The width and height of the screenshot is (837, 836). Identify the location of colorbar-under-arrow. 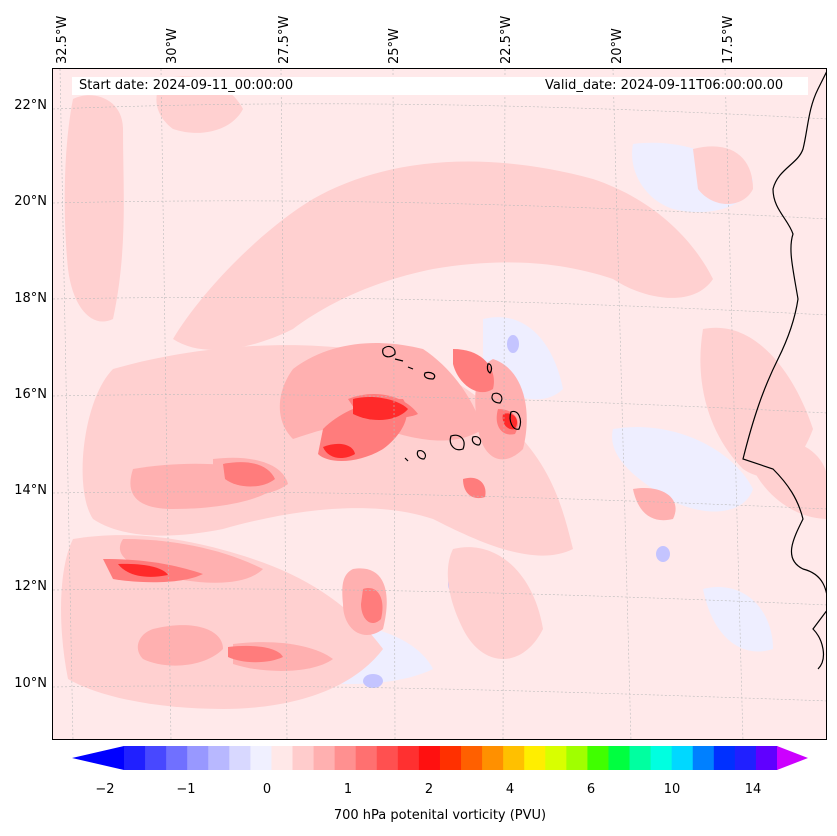
(98, 758).